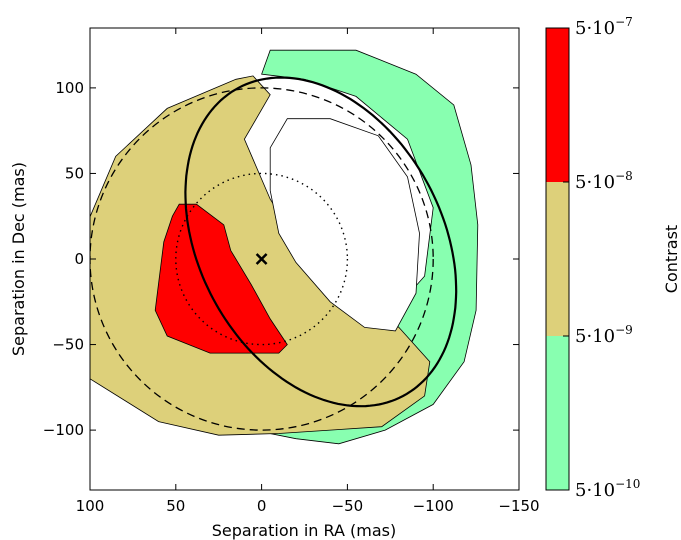 Image resolution: width=681 pixels, height=540 pixels. What do you see at coordinates (604, 335) in the screenshot?
I see `colorbar-tick-label: 5·10⁻⁹` at bounding box center [604, 335].